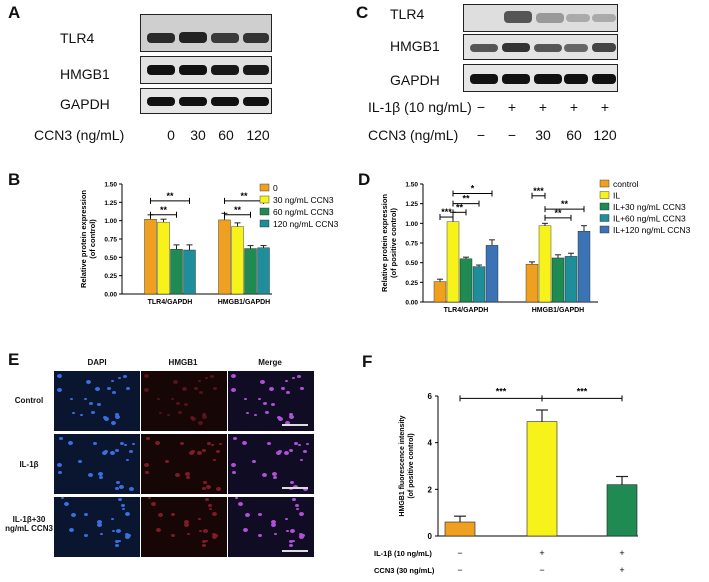 The image size is (709, 582). I want to click on western-blot-gapdh-a, so click(206, 101).